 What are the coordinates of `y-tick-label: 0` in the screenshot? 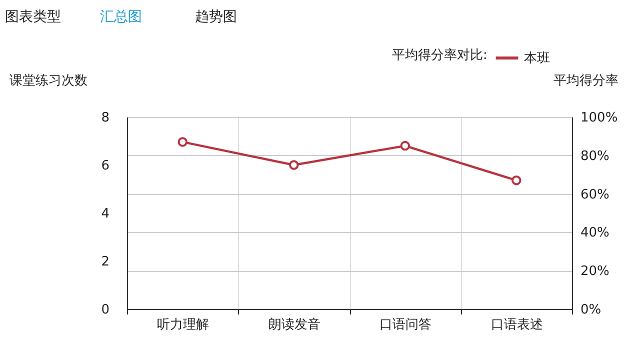 It's located at (105, 310).